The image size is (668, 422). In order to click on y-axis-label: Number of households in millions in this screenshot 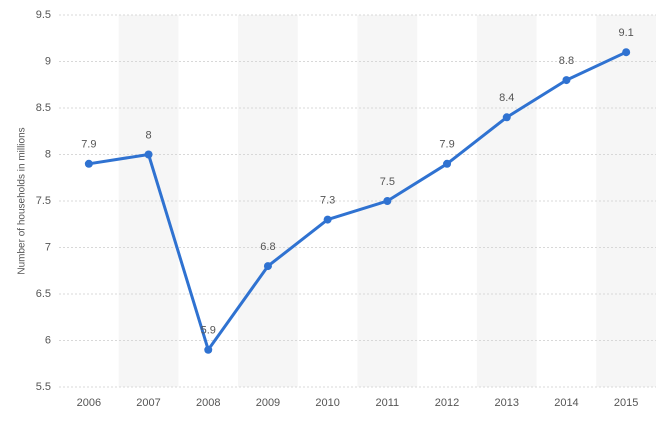, I will do `click(22, 200)`.